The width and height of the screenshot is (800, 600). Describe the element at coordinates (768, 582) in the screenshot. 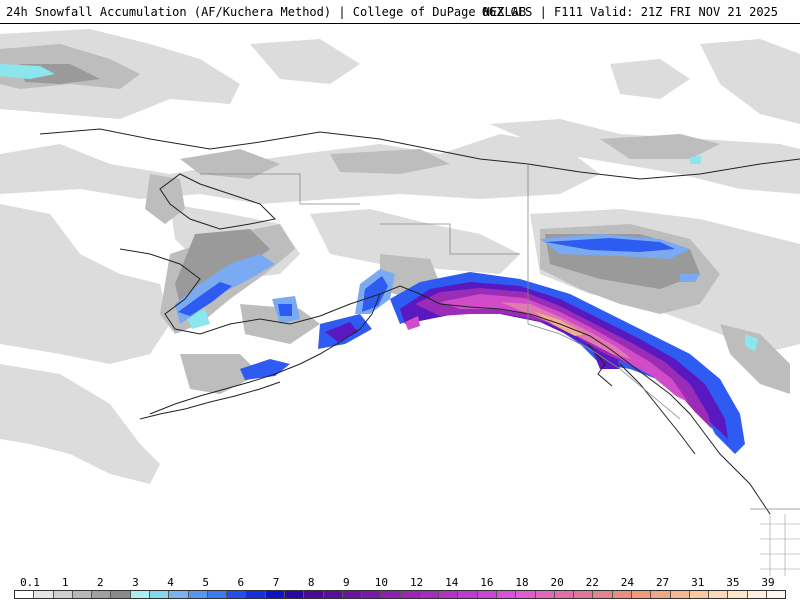

I see `legend-label: 39` at that location.